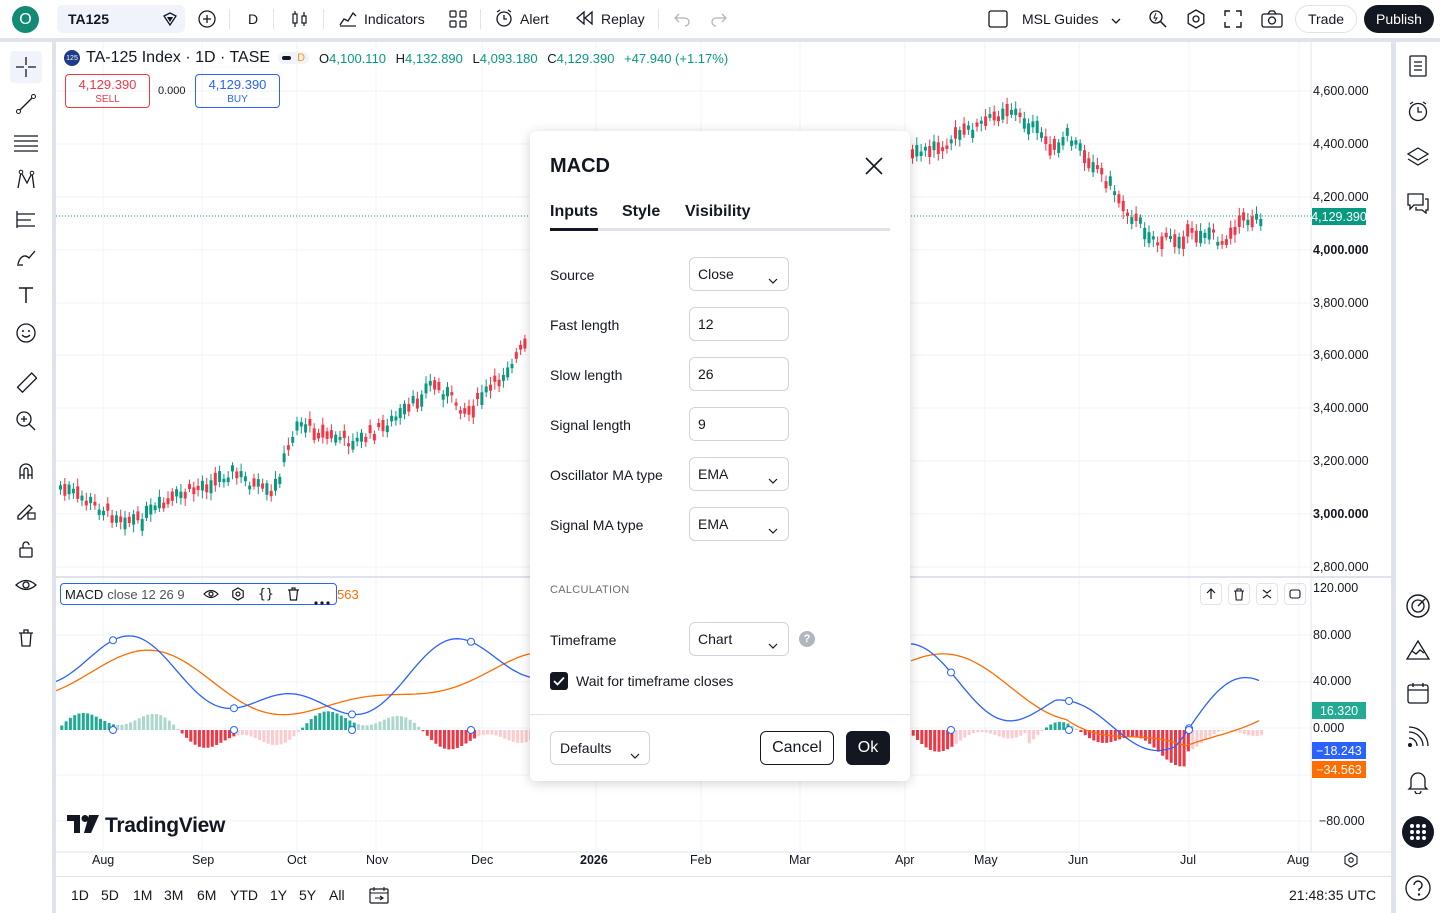 This screenshot has width=1440, height=913. I want to click on trade-button: Trade, so click(1326, 19).